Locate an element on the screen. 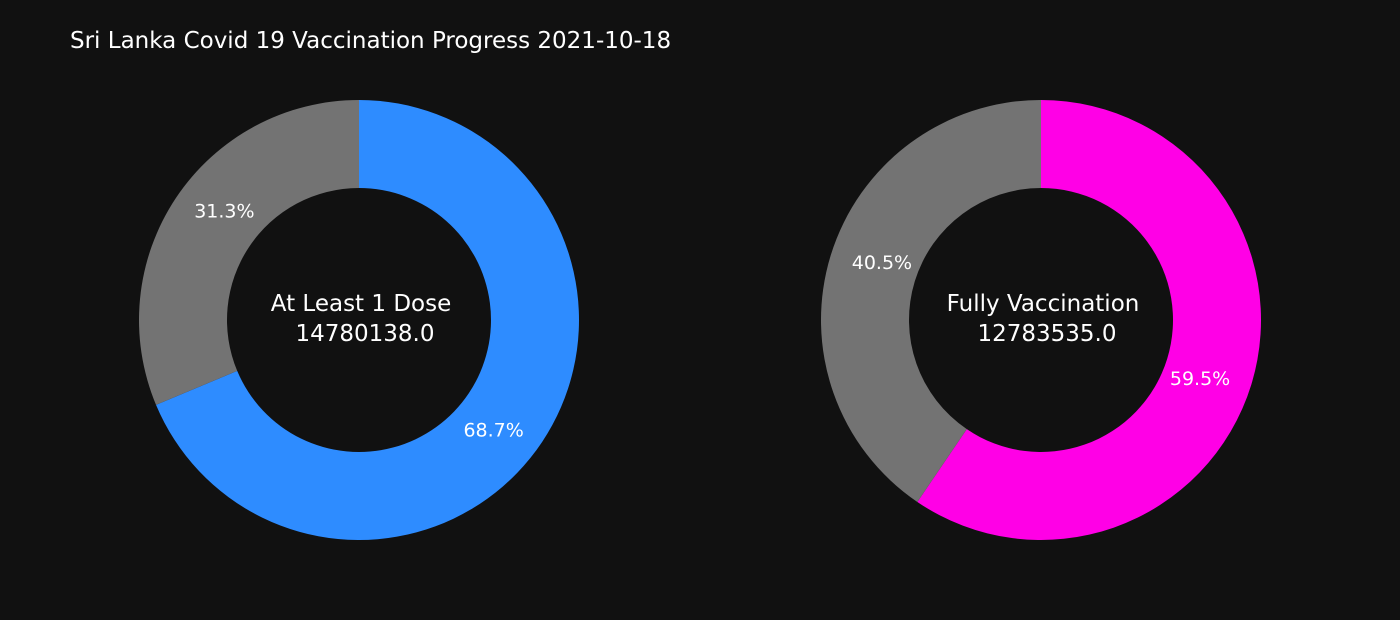  center-label-title: At Least 1 Dose is located at coordinates (361, 304).